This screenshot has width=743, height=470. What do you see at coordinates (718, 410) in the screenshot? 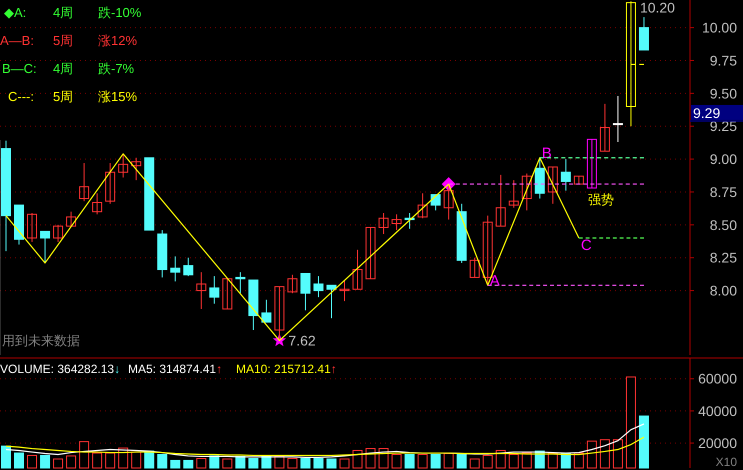
I see `y-tick-label: 40000` at bounding box center [718, 410].